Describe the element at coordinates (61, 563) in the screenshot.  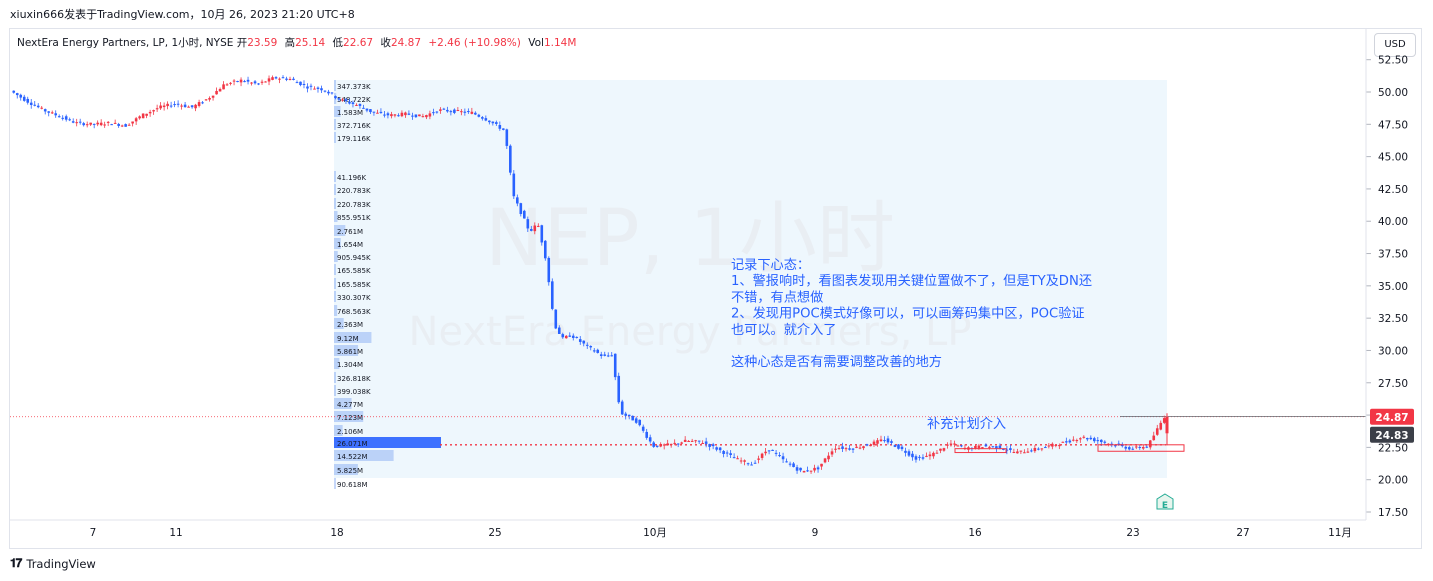
I see `footer-brand-text: TradingView` at that location.